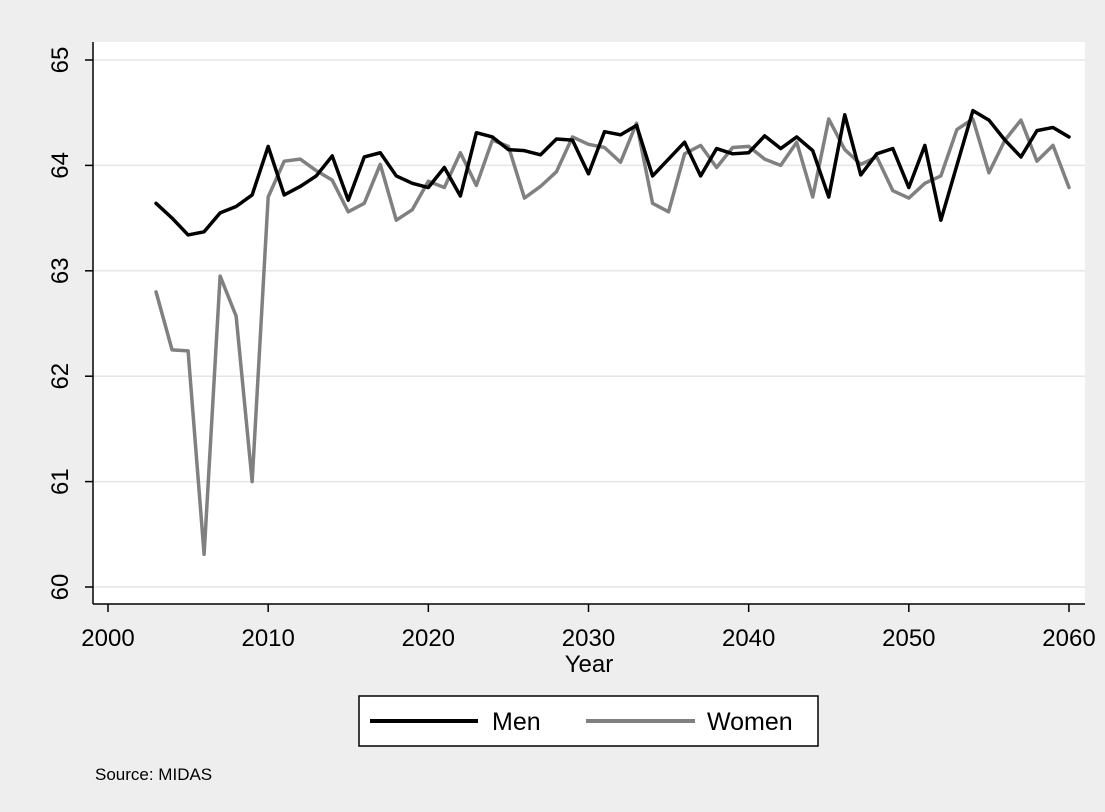 This screenshot has width=1105, height=812. What do you see at coordinates (750, 722) in the screenshot?
I see `legend-label-women: Women` at bounding box center [750, 722].